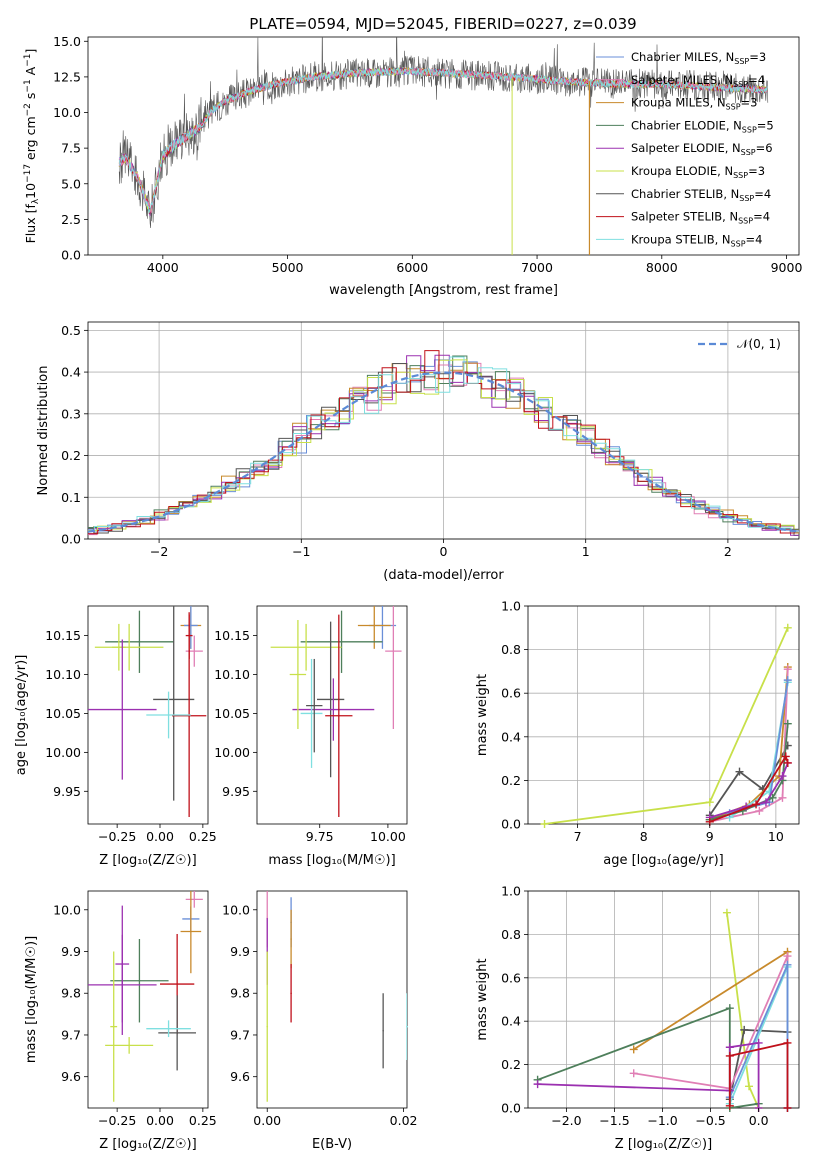 Image resolution: width=819 pixels, height=1170 pixels. What do you see at coordinates (482, 999) in the screenshot?
I see `y-axis-label: mass weight` at bounding box center [482, 999].